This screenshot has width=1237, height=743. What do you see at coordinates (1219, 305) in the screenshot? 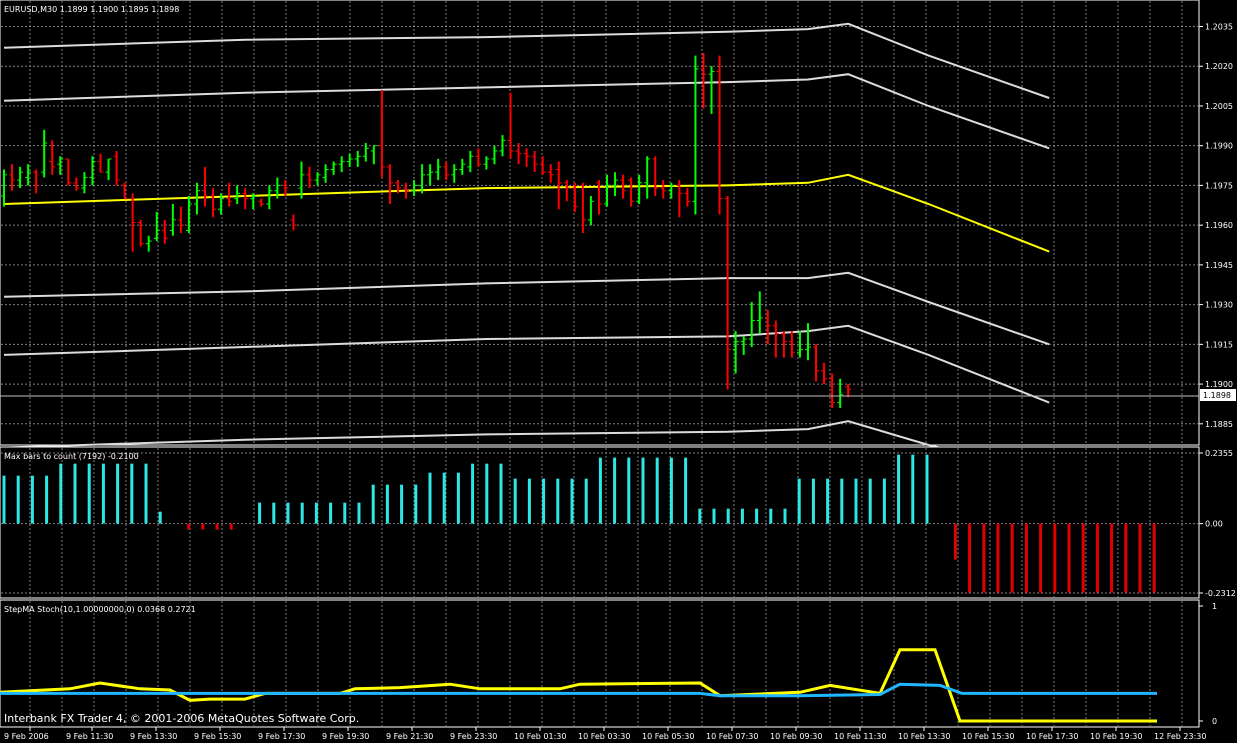
I see `price-tick-label: 1.1930` at bounding box center [1219, 305].